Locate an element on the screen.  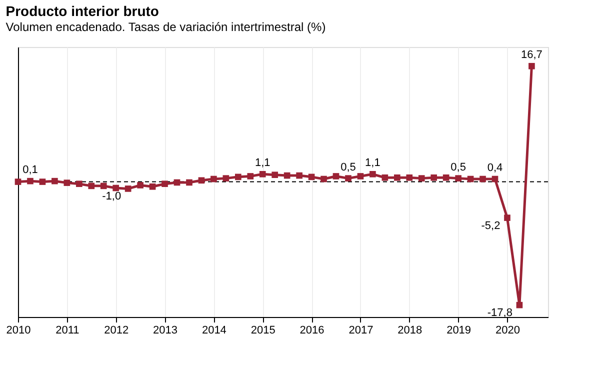
data-label: 16,7 is located at coordinates (531, 55).